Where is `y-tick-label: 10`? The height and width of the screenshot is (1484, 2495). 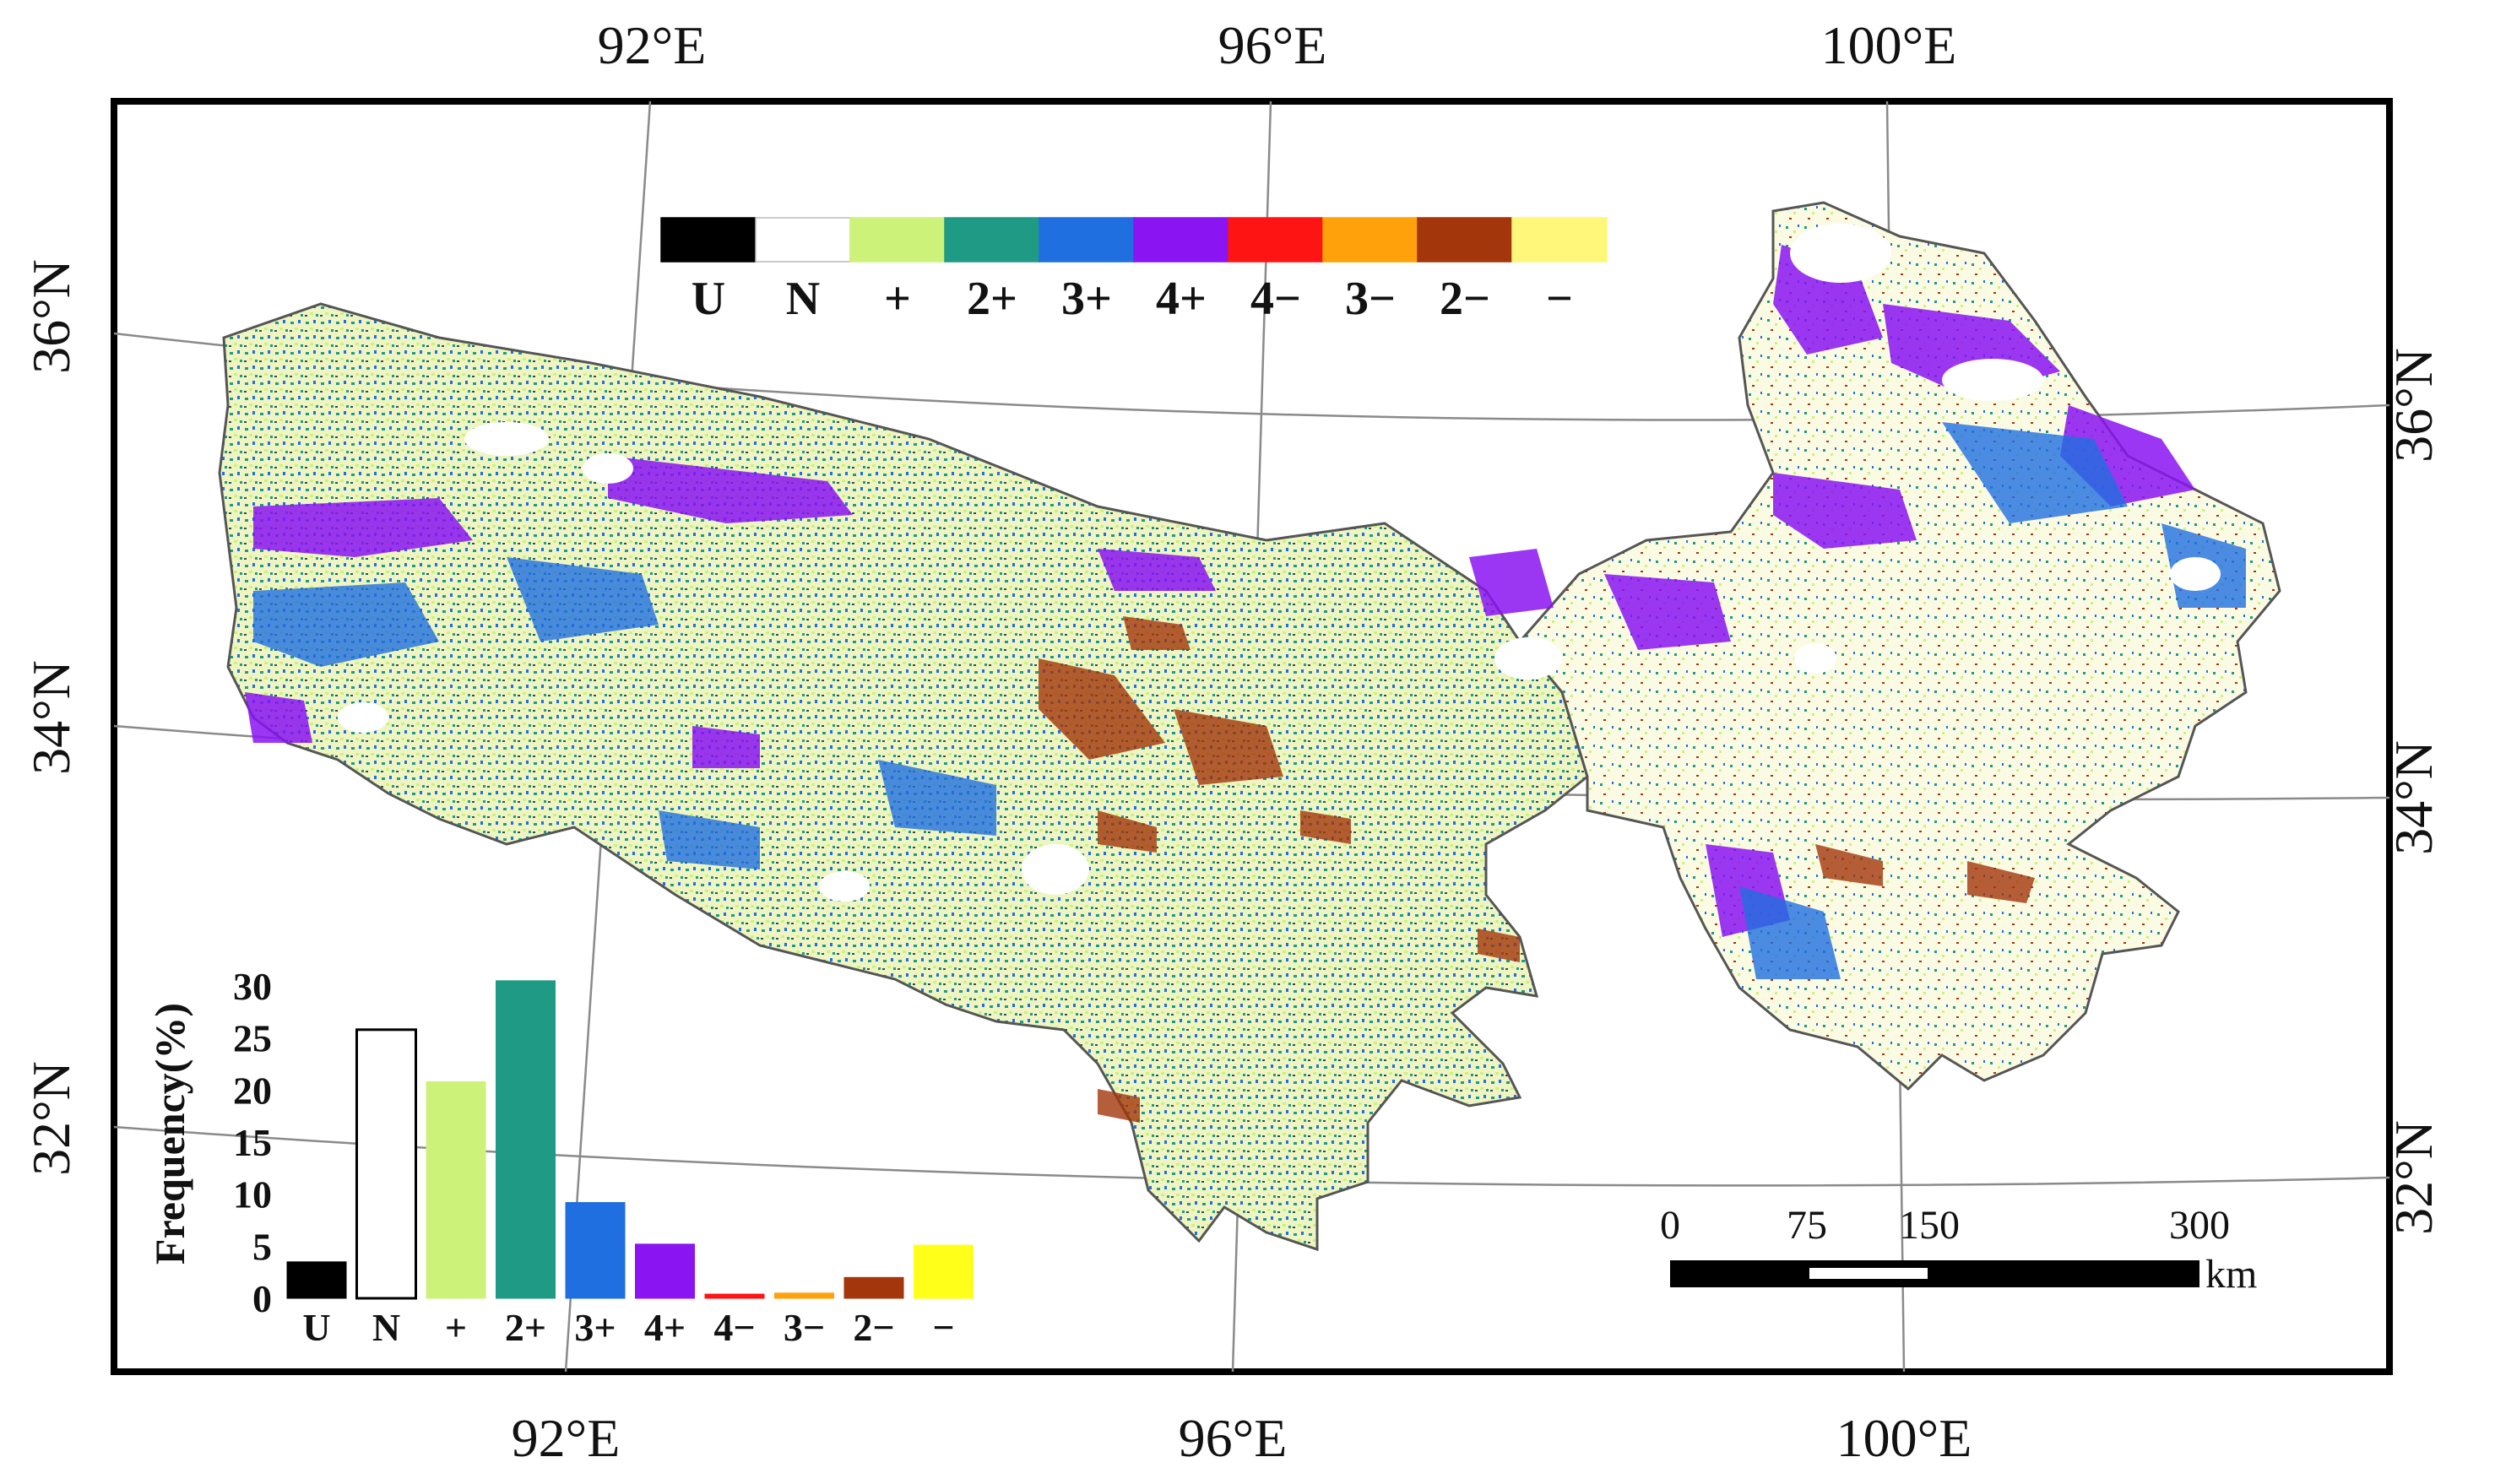
y-tick-label: 10 is located at coordinates (252, 1194).